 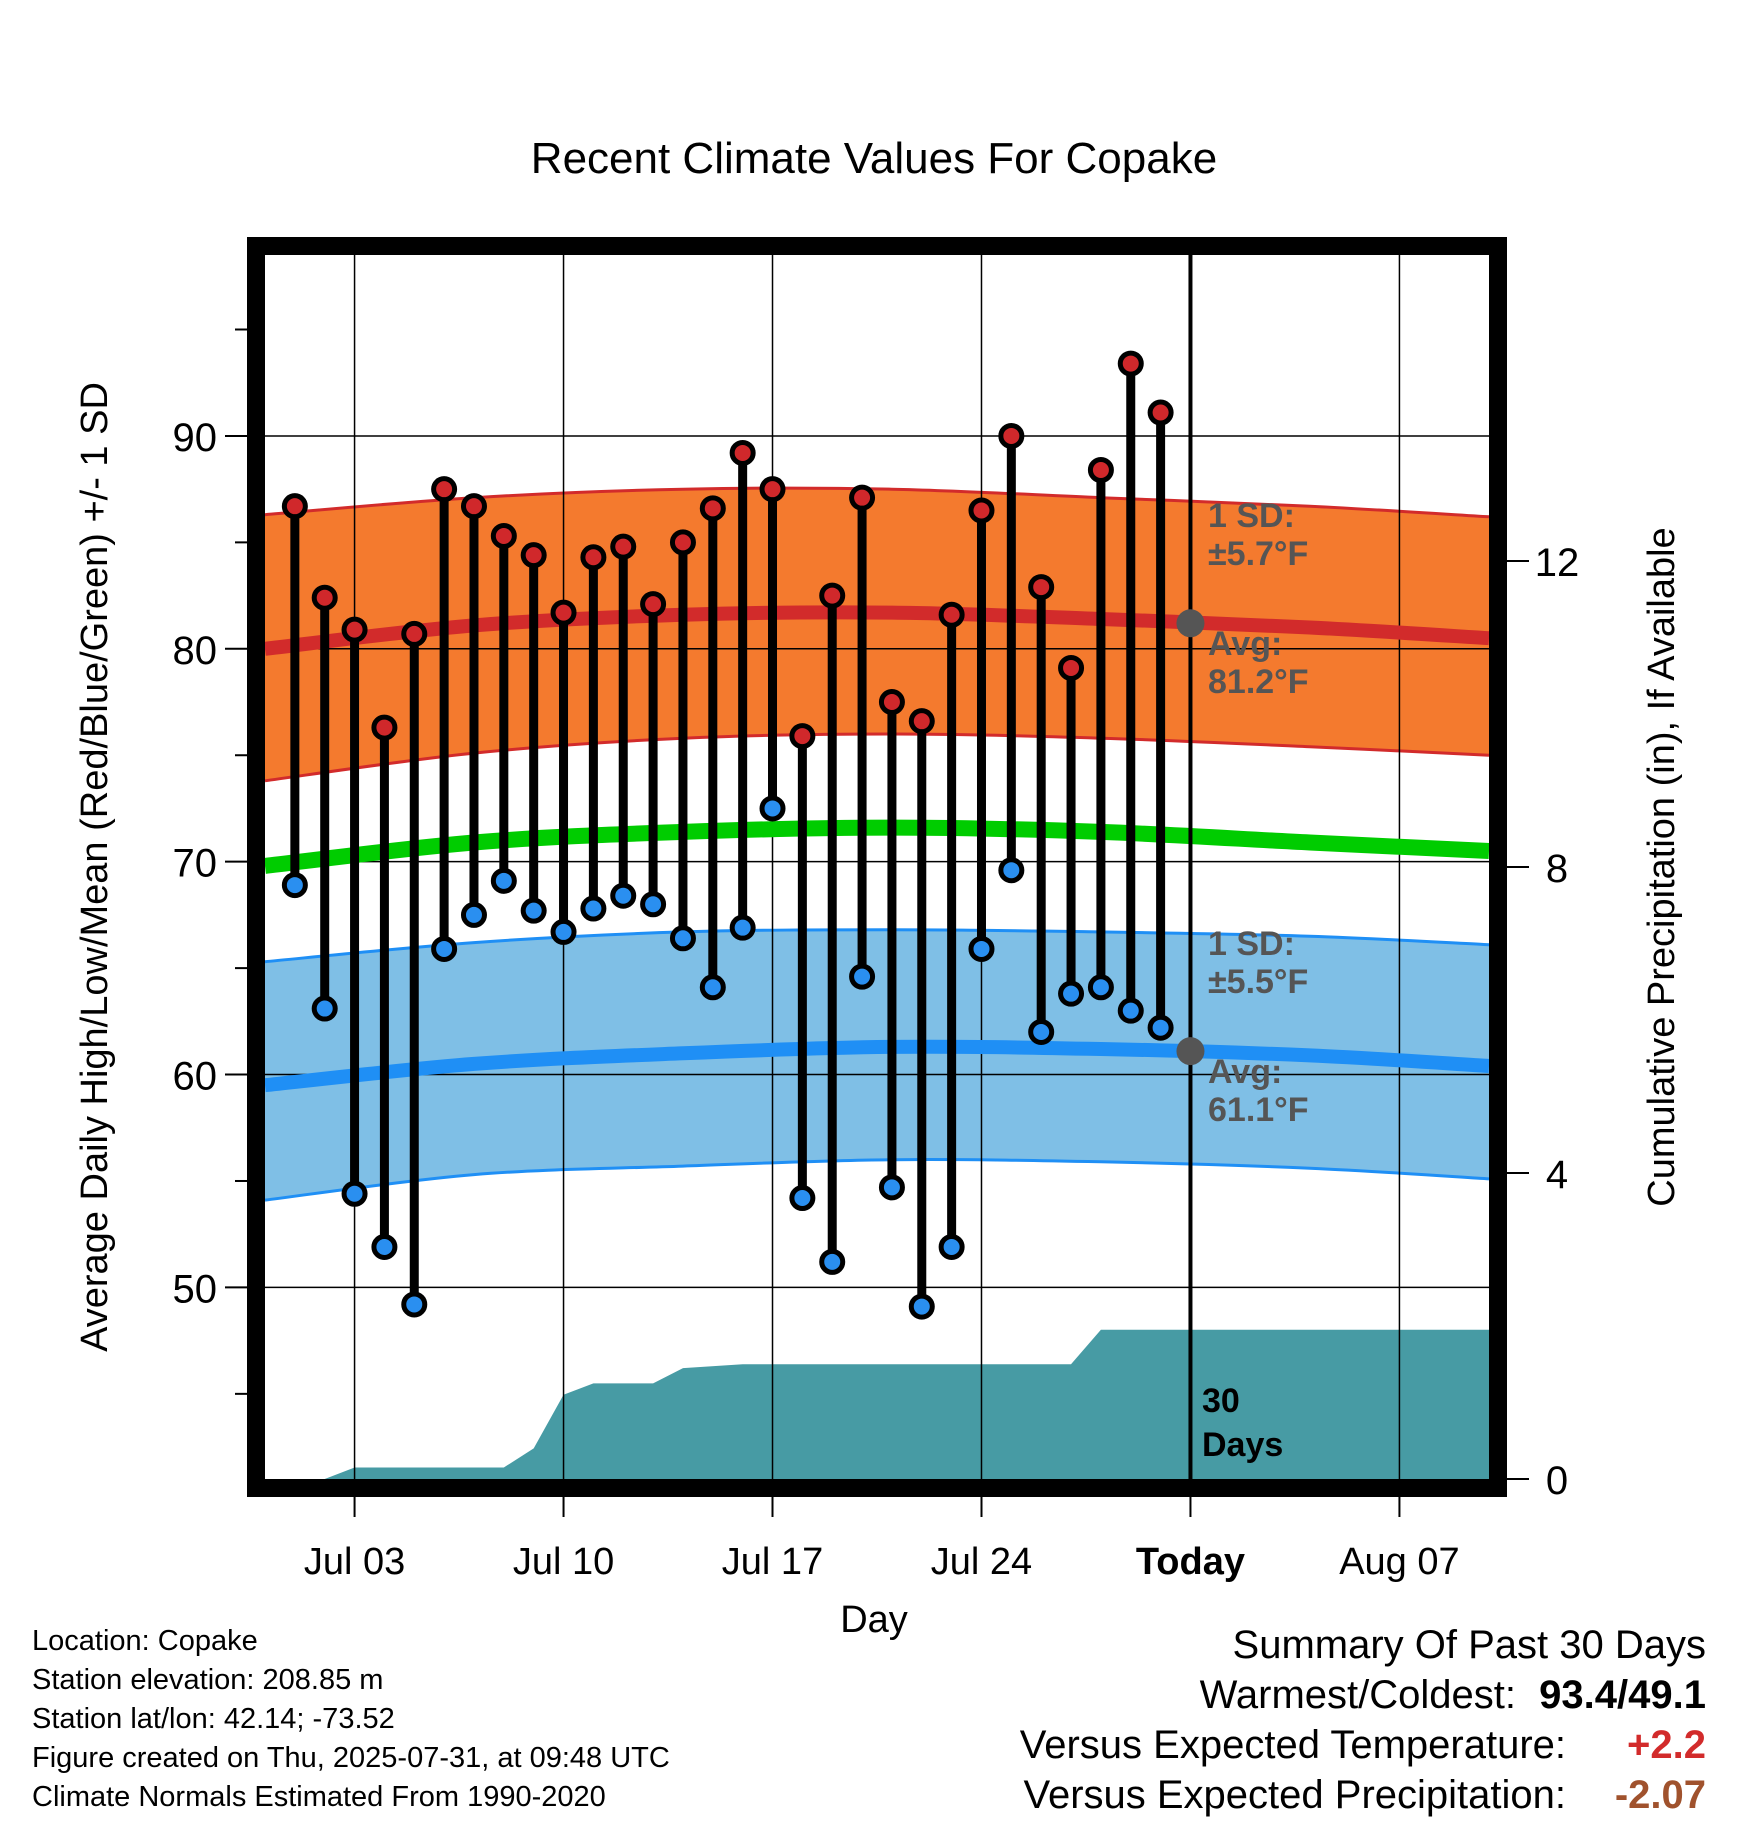 I want to click on high-normal-band, so click(x=877, y=634).